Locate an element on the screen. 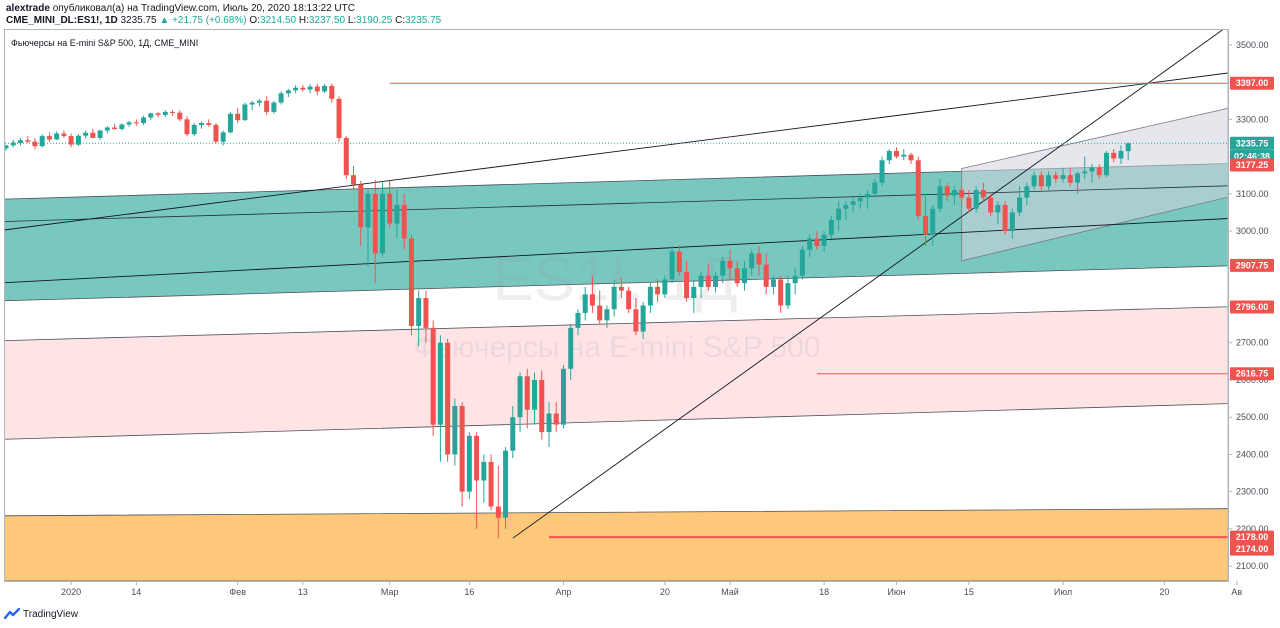 This screenshot has height=628, width=1280. y-tick-label: 3500.00 is located at coordinates (1252, 45).